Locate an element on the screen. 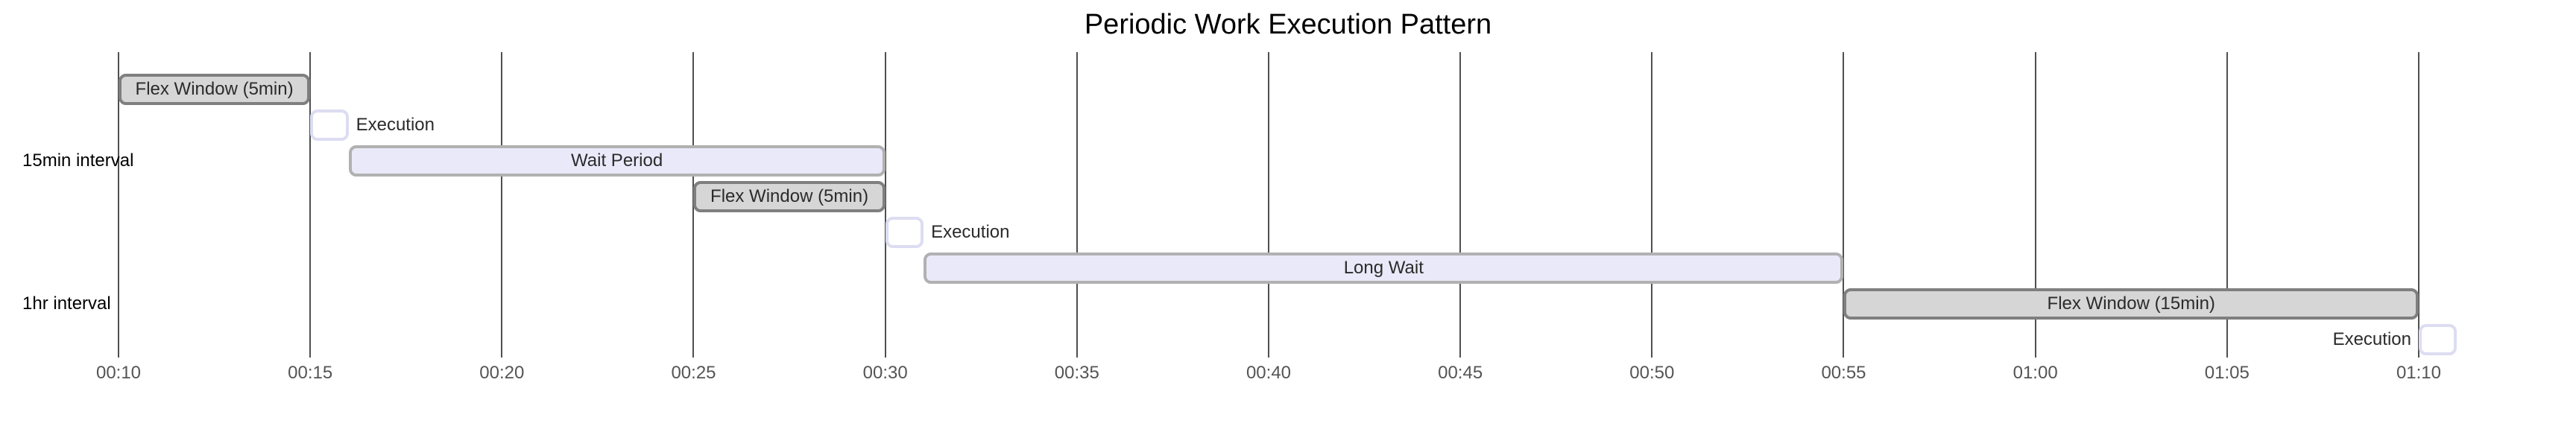 Image resolution: width=2576 pixels, height=435 pixels. task-bar-label: Wait Period is located at coordinates (617, 161).